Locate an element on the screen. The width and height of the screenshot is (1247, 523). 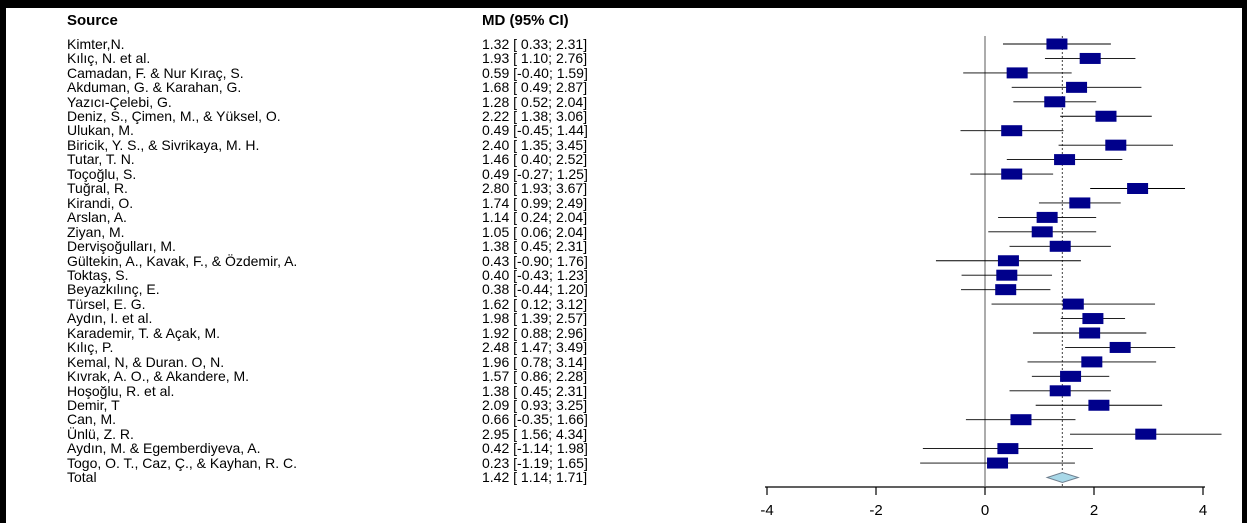
study-md-ci: 0.40 [-0.43; 1.23] is located at coordinates (535, 274).